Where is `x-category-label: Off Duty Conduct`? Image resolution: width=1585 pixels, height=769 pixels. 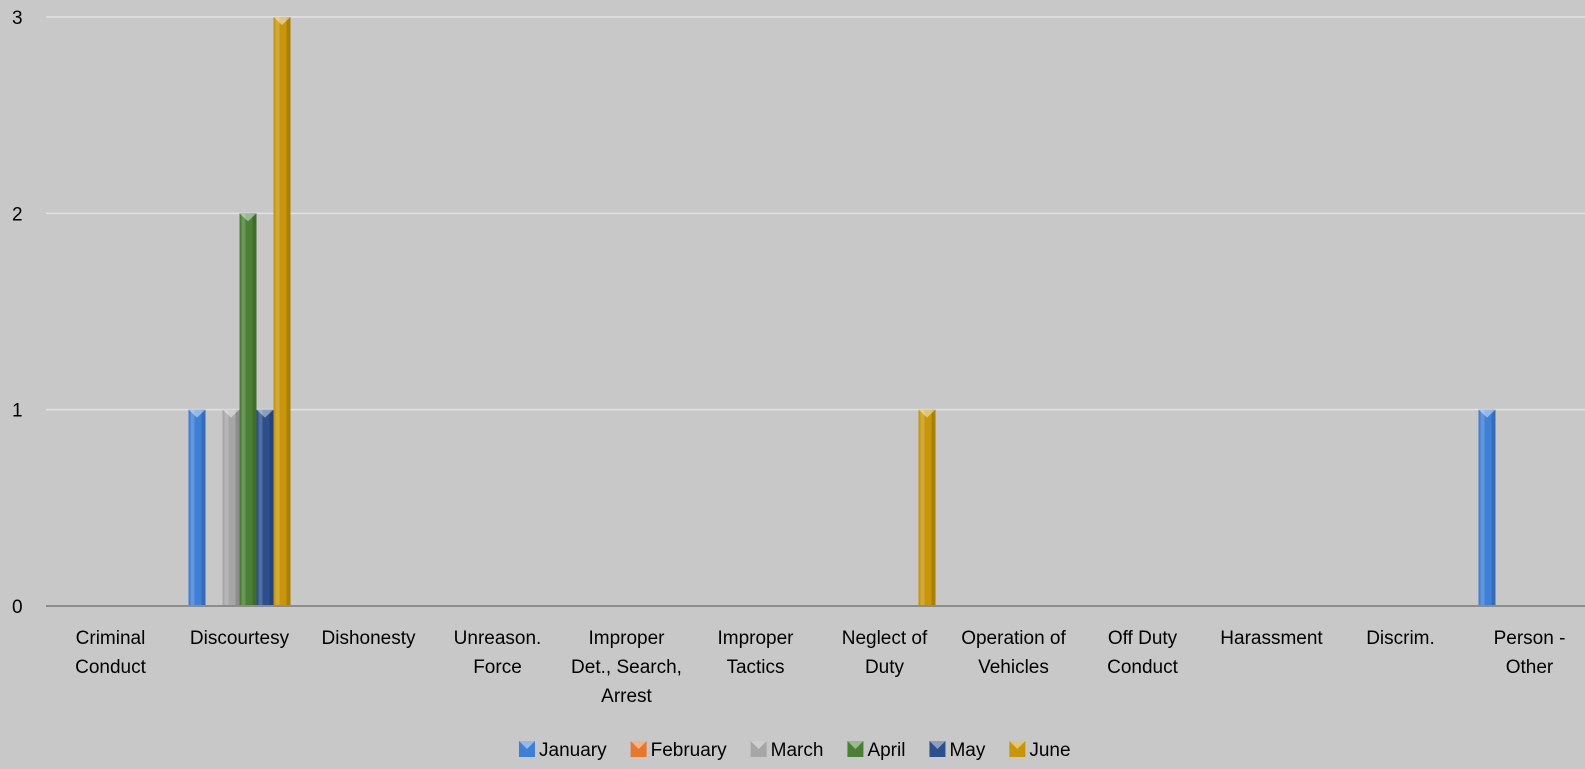
x-category-label: Off Duty Conduct is located at coordinates (1142, 653).